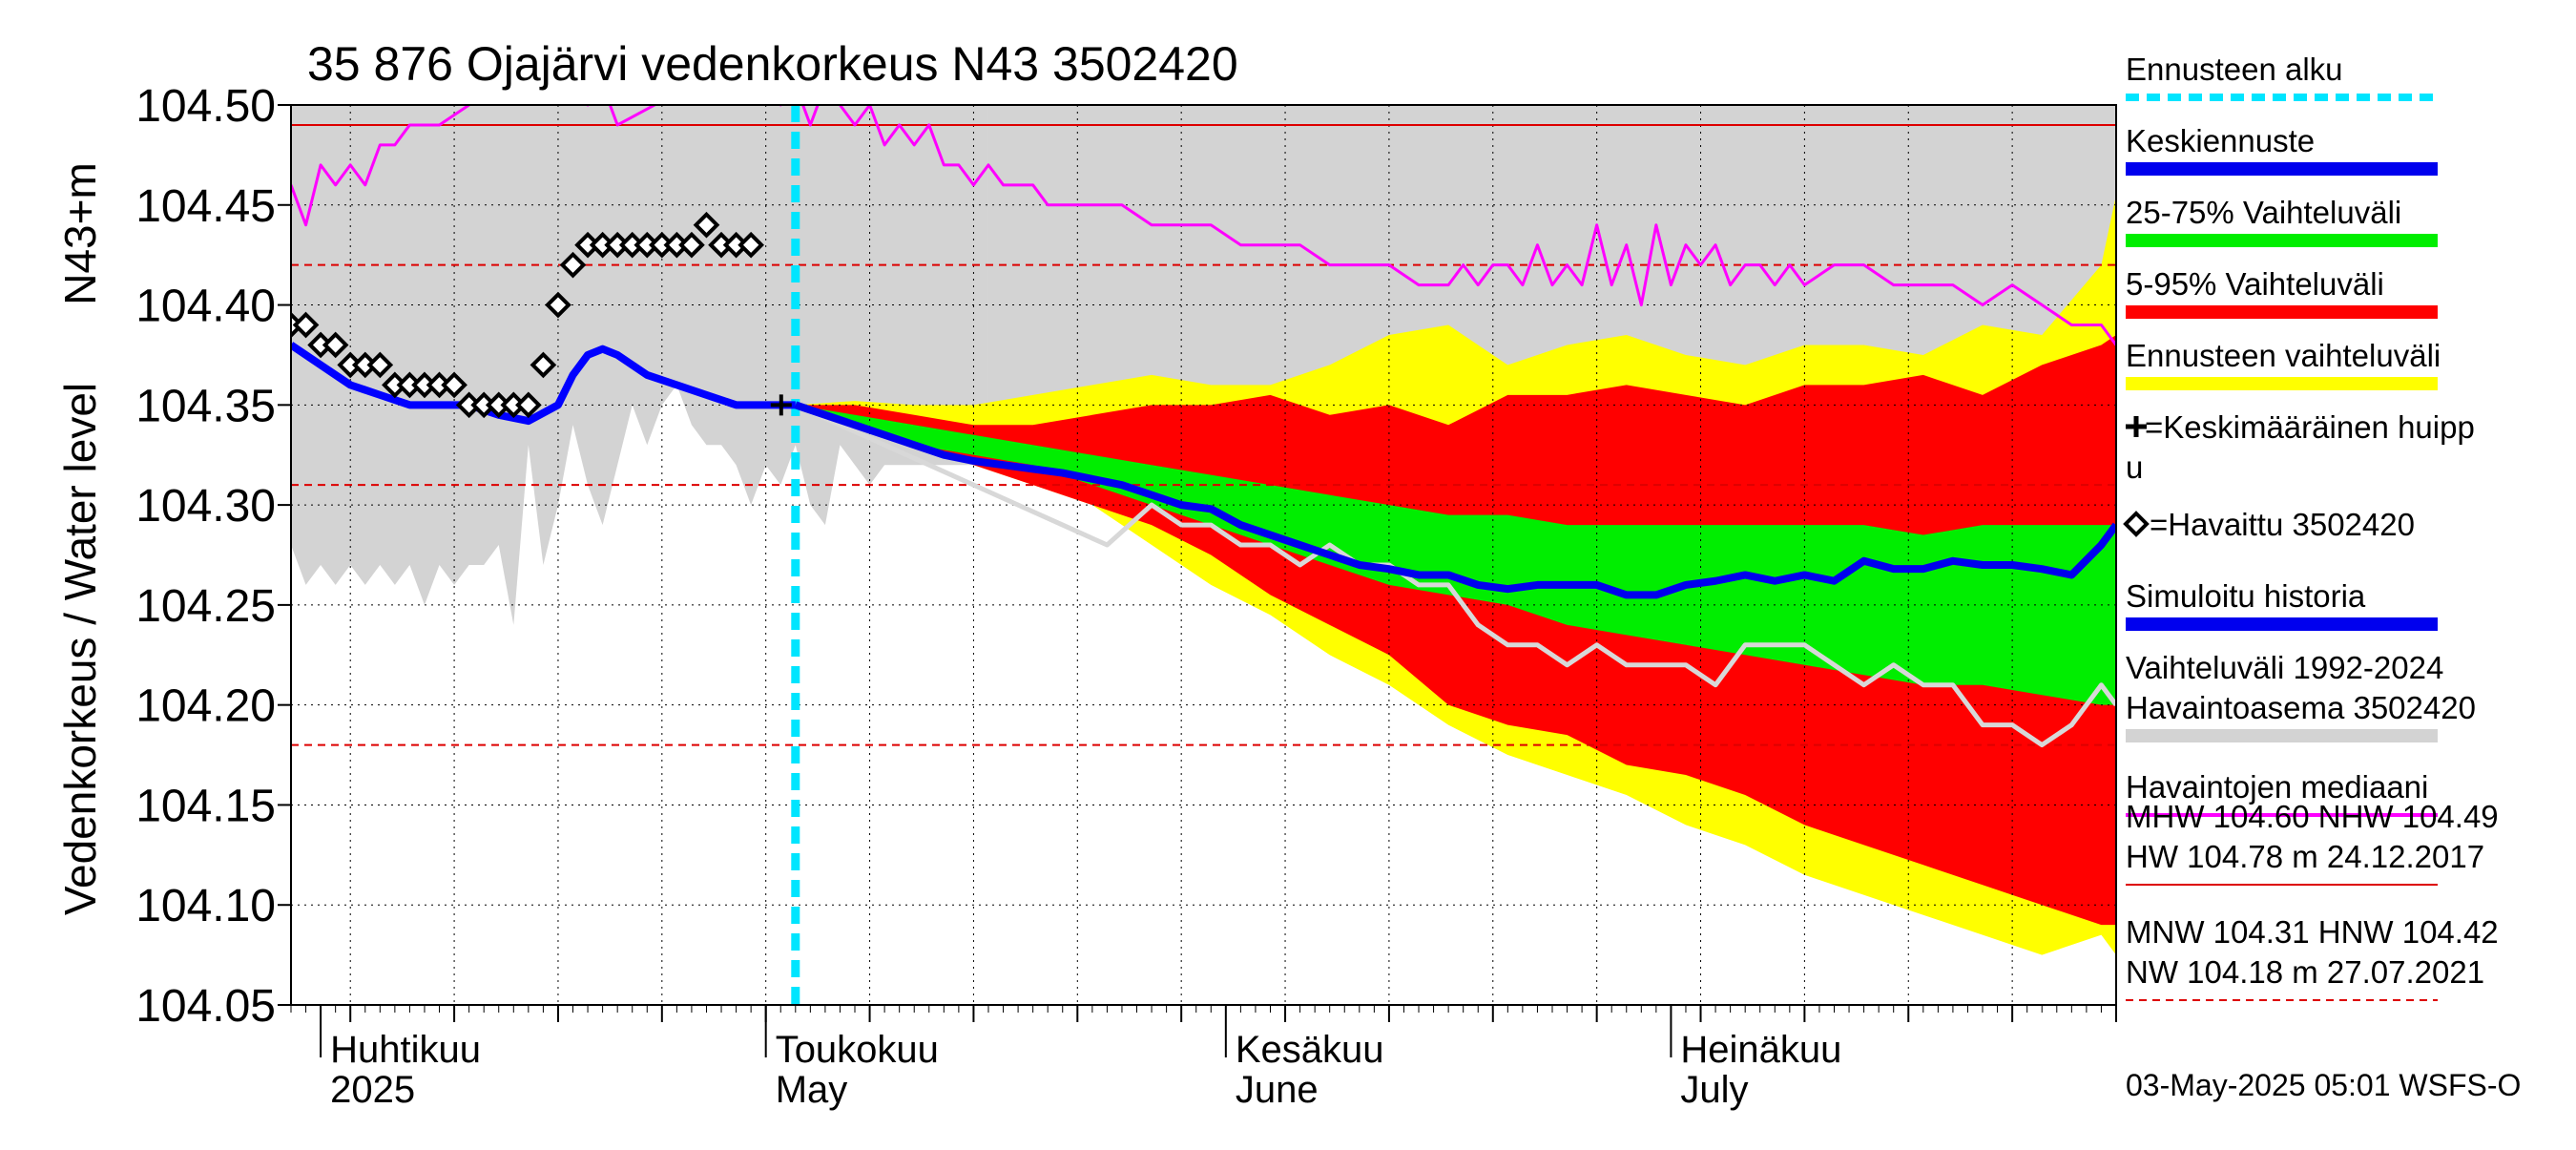  What do you see at coordinates (2283, 355) in the screenshot?
I see `legend-item-label: Ennusteen vaihteluväli` at bounding box center [2283, 355].